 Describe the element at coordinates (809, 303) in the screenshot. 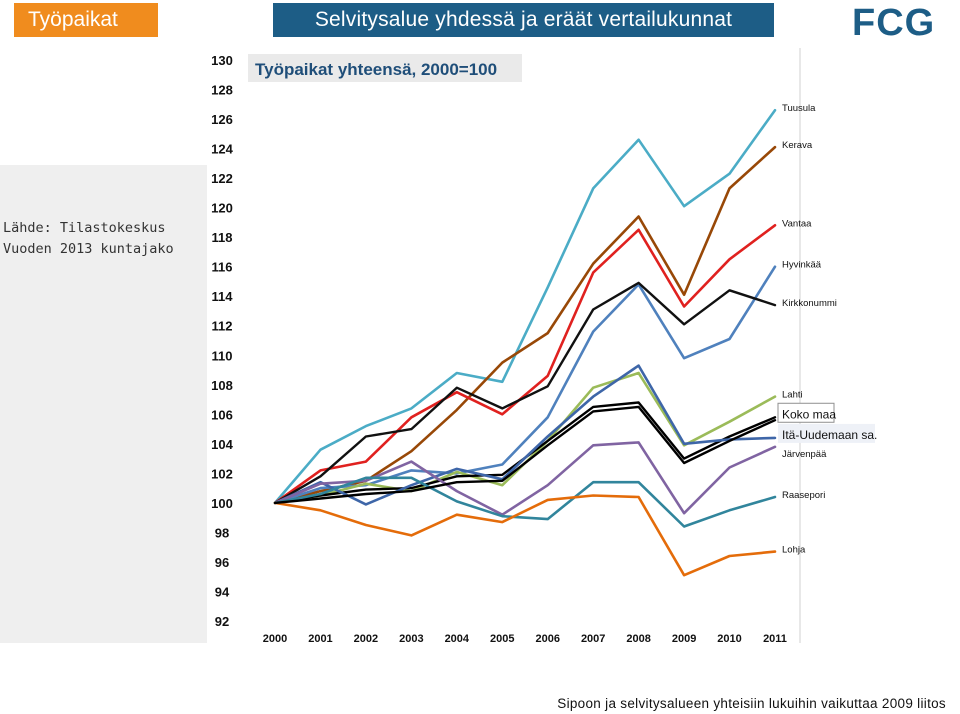

I see `series-label: Kirkkonummi` at that location.